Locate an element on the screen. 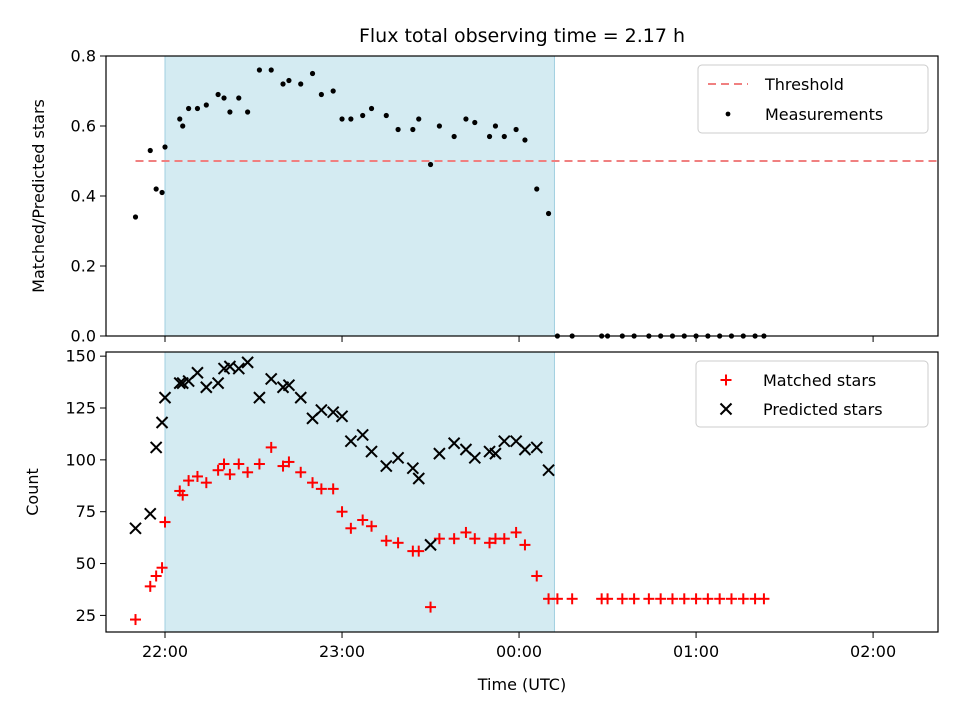 The height and width of the screenshot is (720, 960). x-tick-label: 02:00 is located at coordinates (873, 651).